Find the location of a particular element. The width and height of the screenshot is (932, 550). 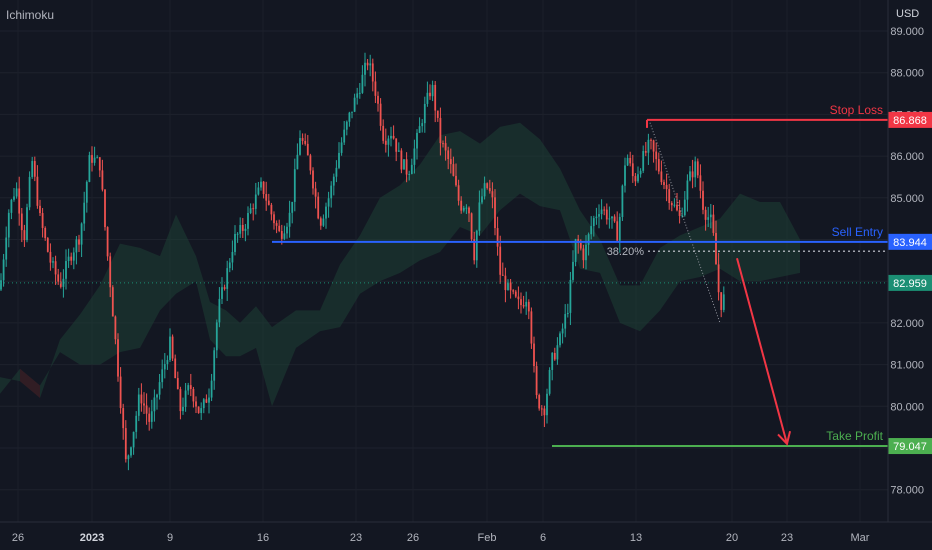

price-tick-label: 88.000 is located at coordinates (907, 74).